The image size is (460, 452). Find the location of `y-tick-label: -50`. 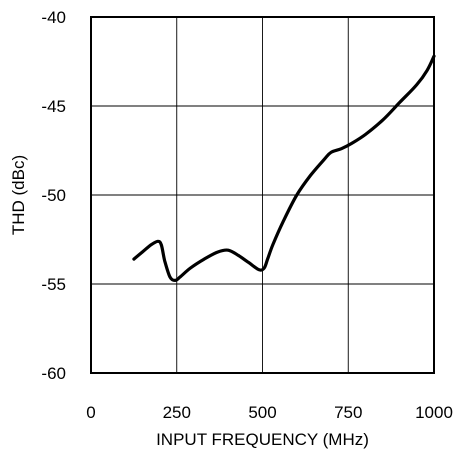

y-tick-label: -50 is located at coordinates (53, 195).